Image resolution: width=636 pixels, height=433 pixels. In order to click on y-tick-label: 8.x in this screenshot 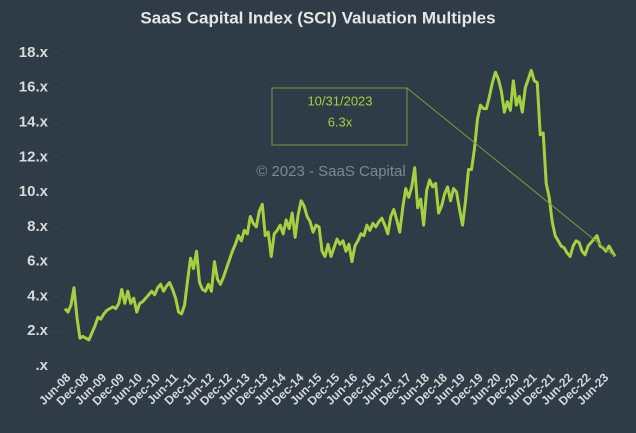, I will do `click(38, 226)`.